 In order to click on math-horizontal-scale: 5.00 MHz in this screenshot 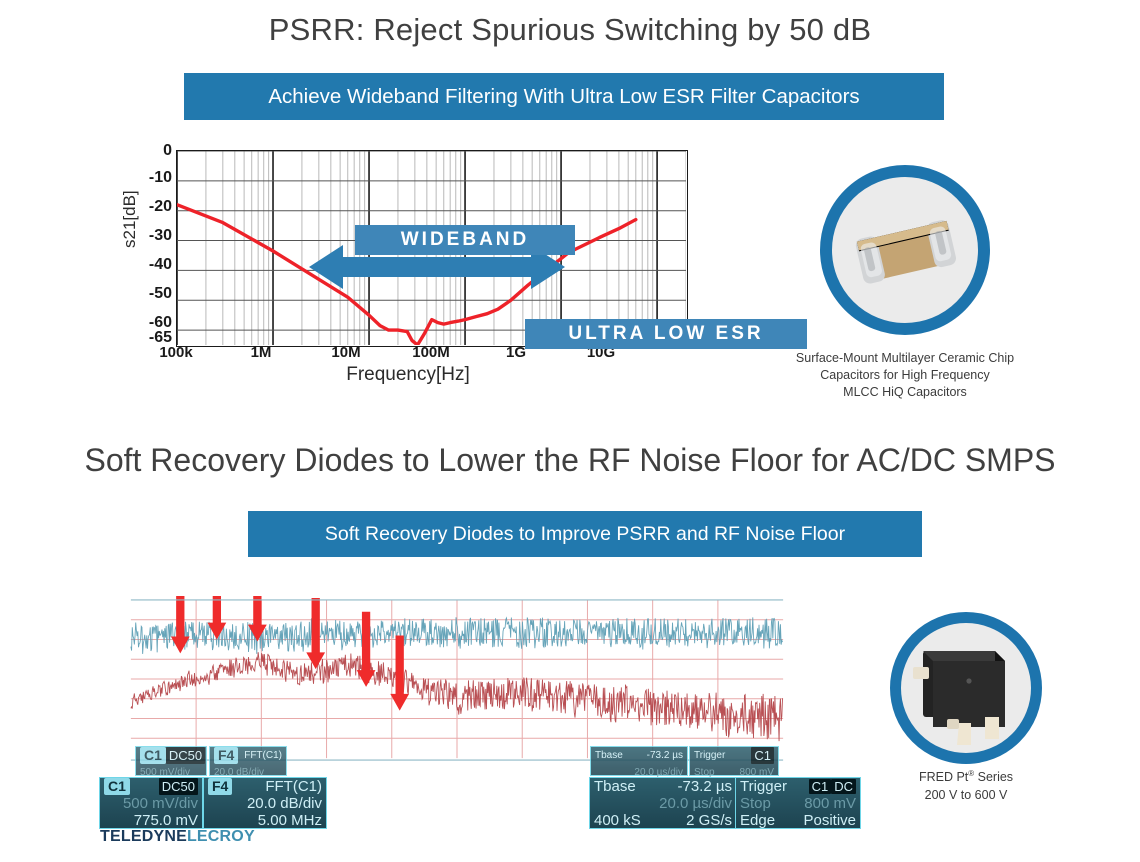, I will do `click(289, 820)`.